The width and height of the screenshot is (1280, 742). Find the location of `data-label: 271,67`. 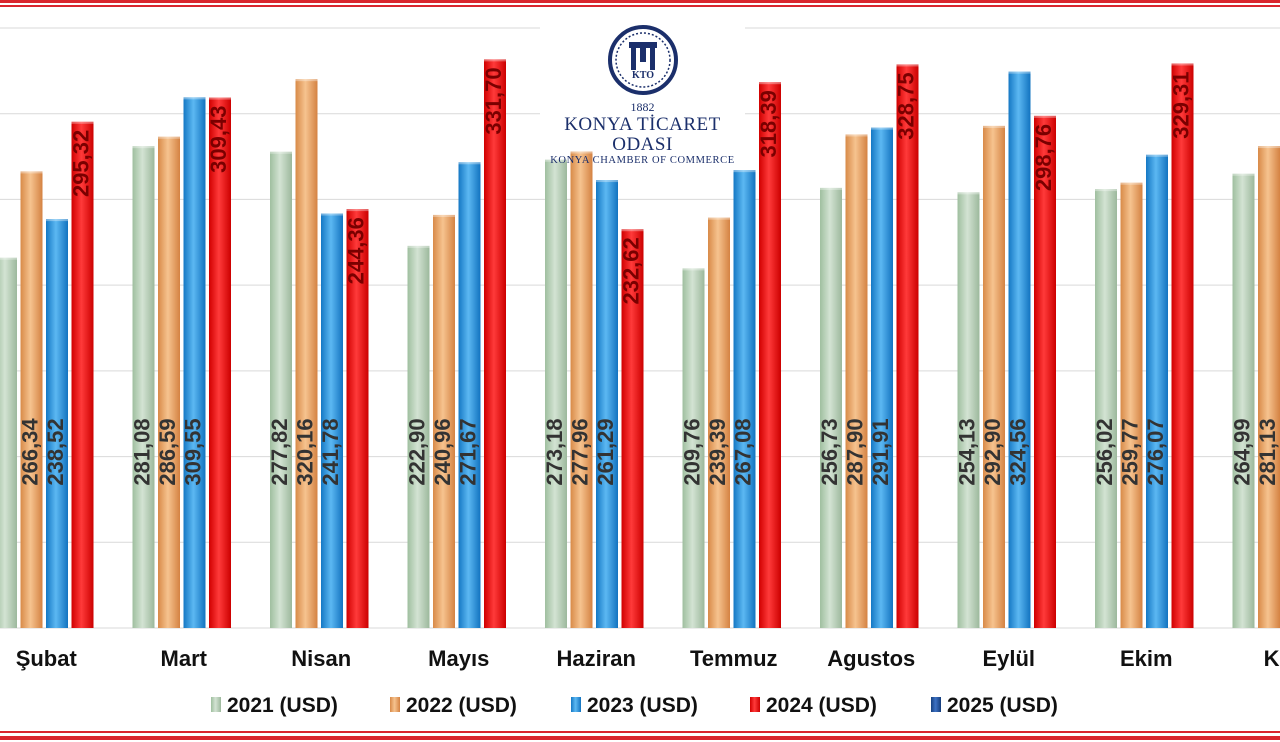

data-label: 271,67 is located at coordinates (467, 451).